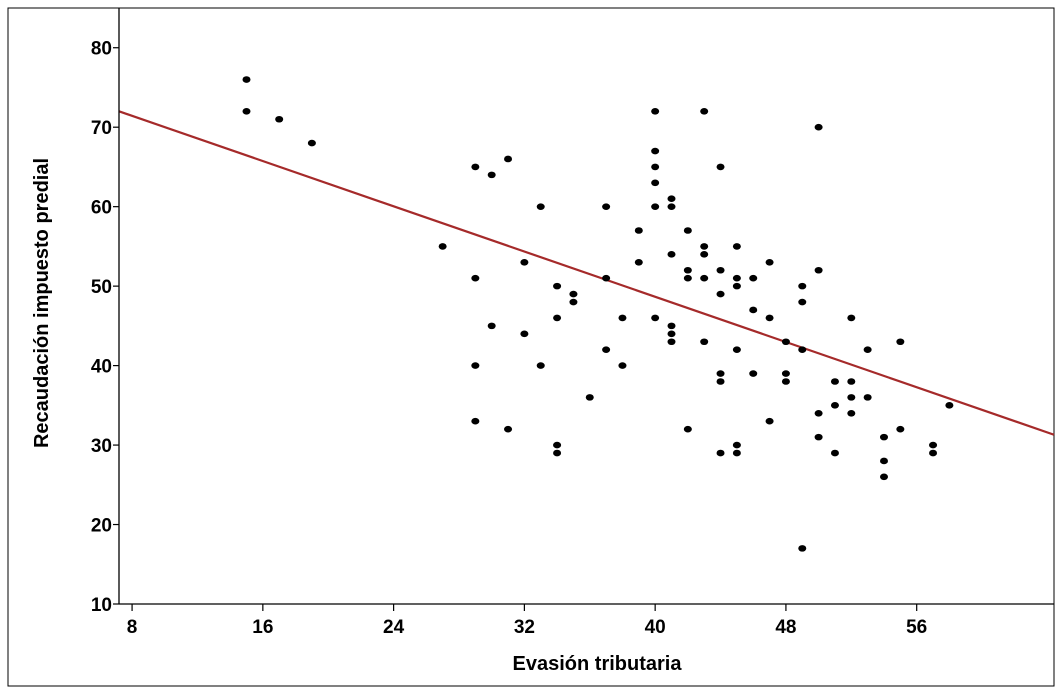  What do you see at coordinates (524, 627) in the screenshot?
I see `x-tick-label: 32` at bounding box center [524, 627].